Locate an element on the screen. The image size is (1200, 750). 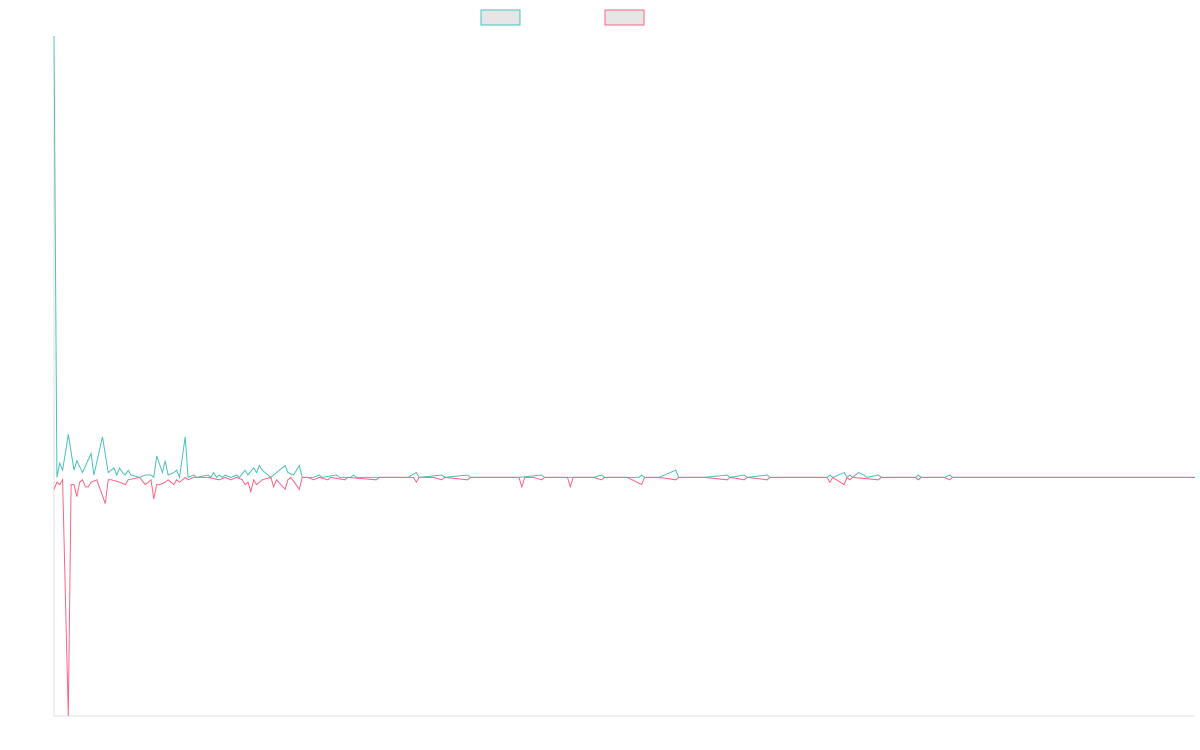
legend is located at coordinates (562, 17).